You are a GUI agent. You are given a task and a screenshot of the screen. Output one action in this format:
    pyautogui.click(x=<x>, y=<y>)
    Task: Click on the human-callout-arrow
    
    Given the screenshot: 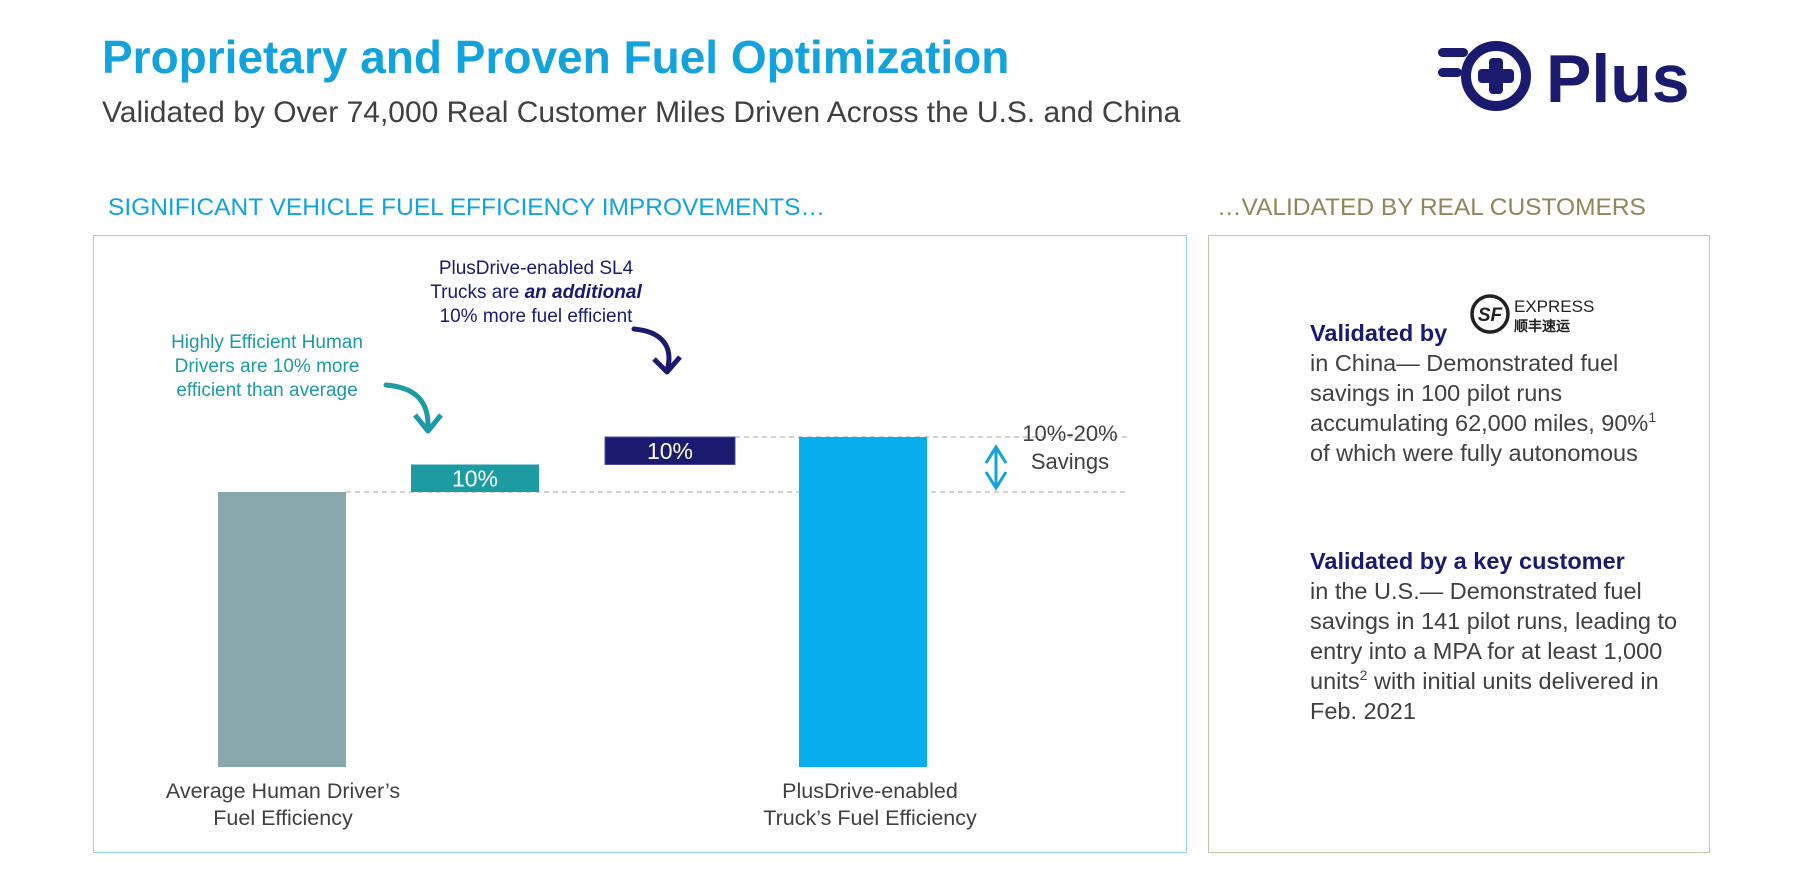 What is the action you would take?
    pyautogui.click(x=407, y=405)
    